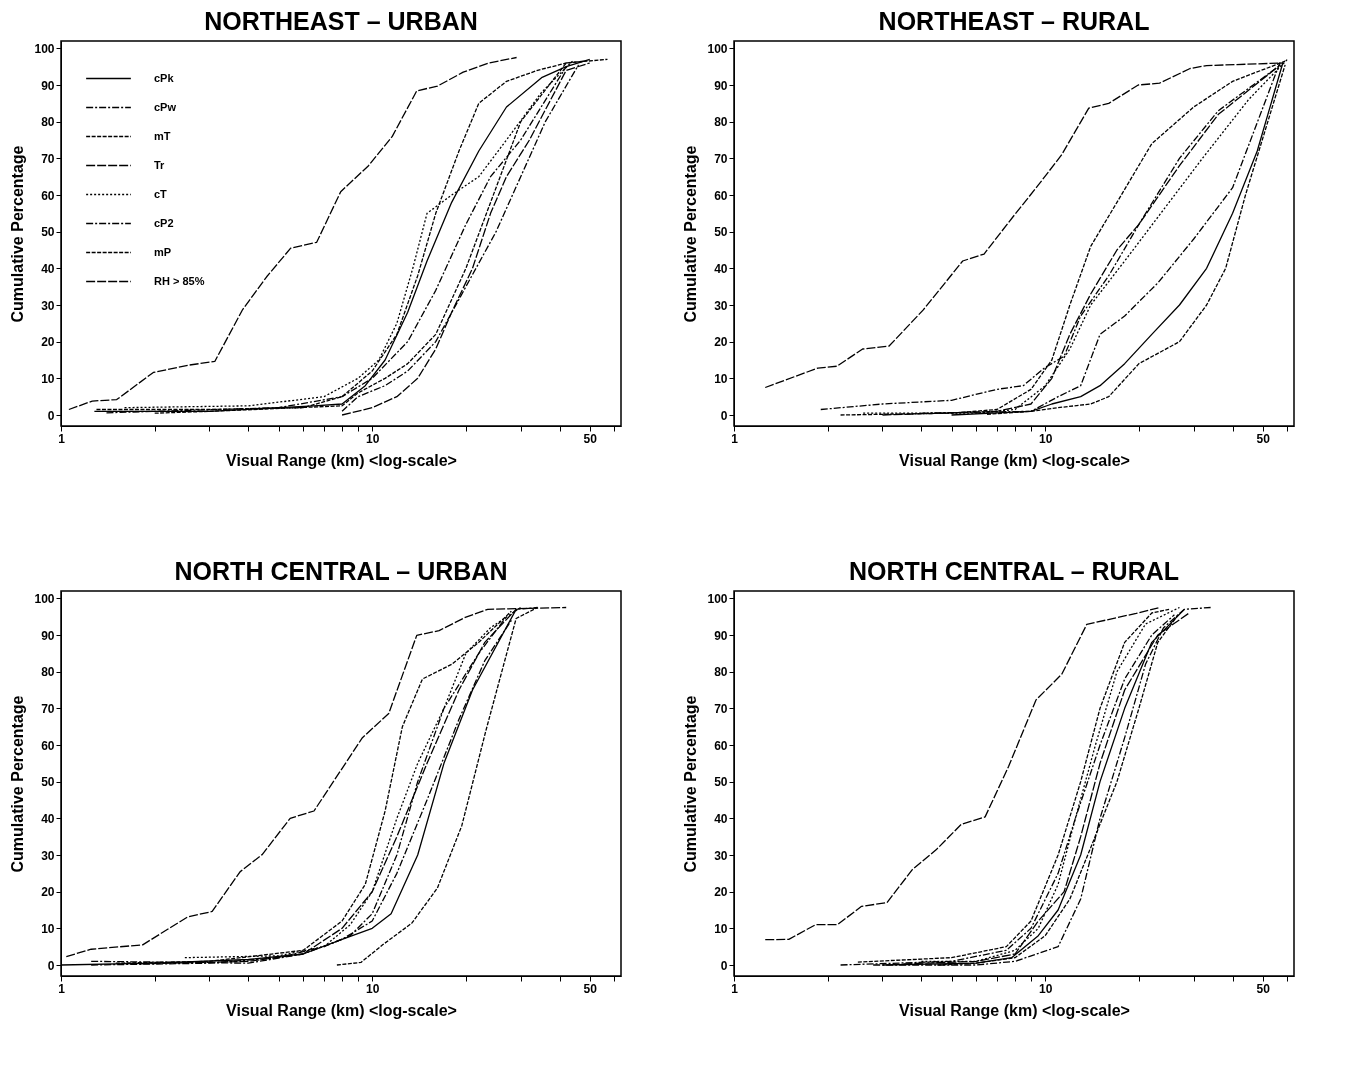  I want to click on legend-label: cT, so click(161, 193).